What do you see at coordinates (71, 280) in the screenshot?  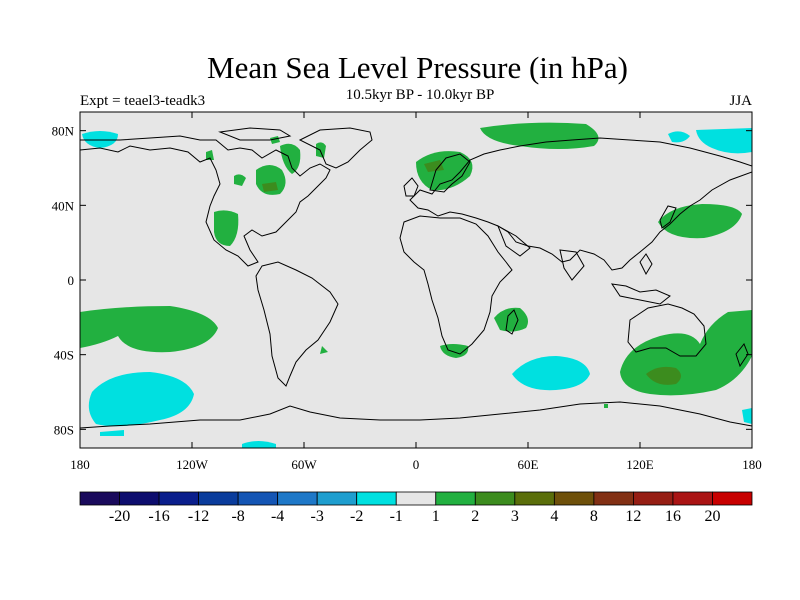 I see `y-tick-label: 0` at bounding box center [71, 280].